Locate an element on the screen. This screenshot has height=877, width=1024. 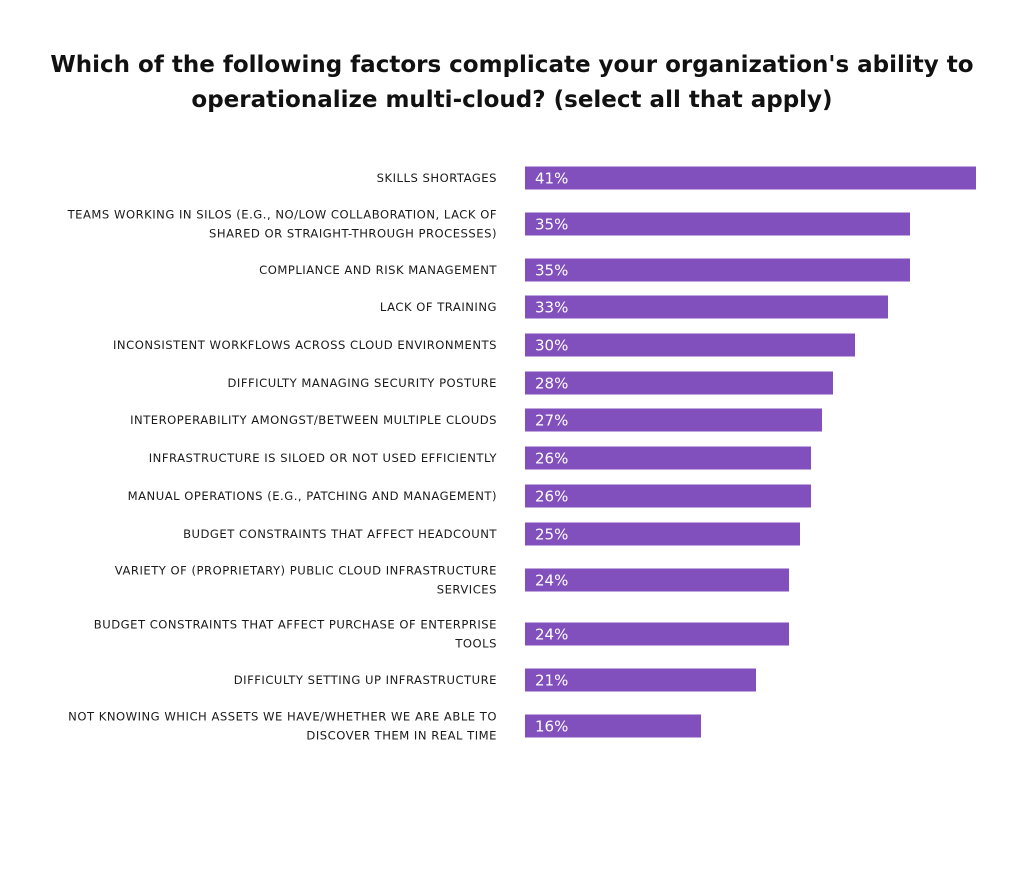
bar-value-label-10: 25% is located at coordinates (551, 535).